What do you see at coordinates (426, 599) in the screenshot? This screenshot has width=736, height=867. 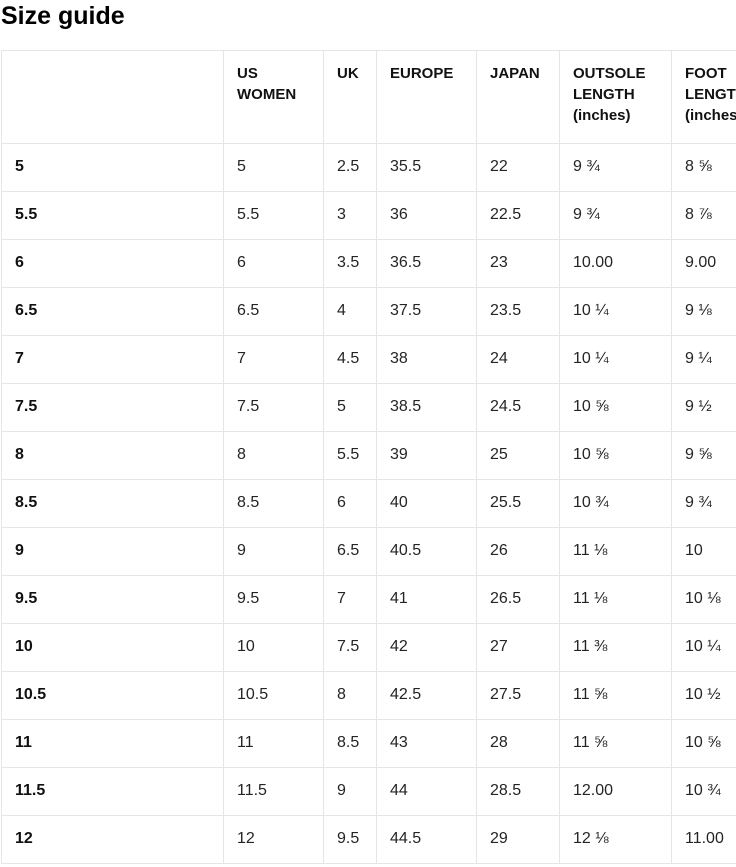 I see `cell-europe: 41` at bounding box center [426, 599].